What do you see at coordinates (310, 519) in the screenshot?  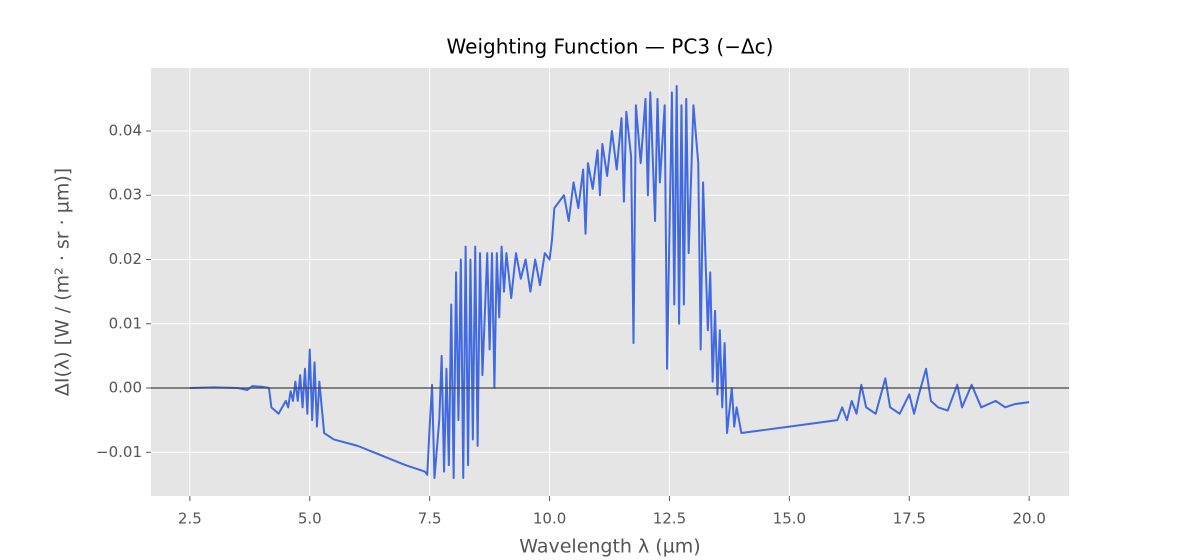 I see `x-tick-label: 5.0` at bounding box center [310, 519].